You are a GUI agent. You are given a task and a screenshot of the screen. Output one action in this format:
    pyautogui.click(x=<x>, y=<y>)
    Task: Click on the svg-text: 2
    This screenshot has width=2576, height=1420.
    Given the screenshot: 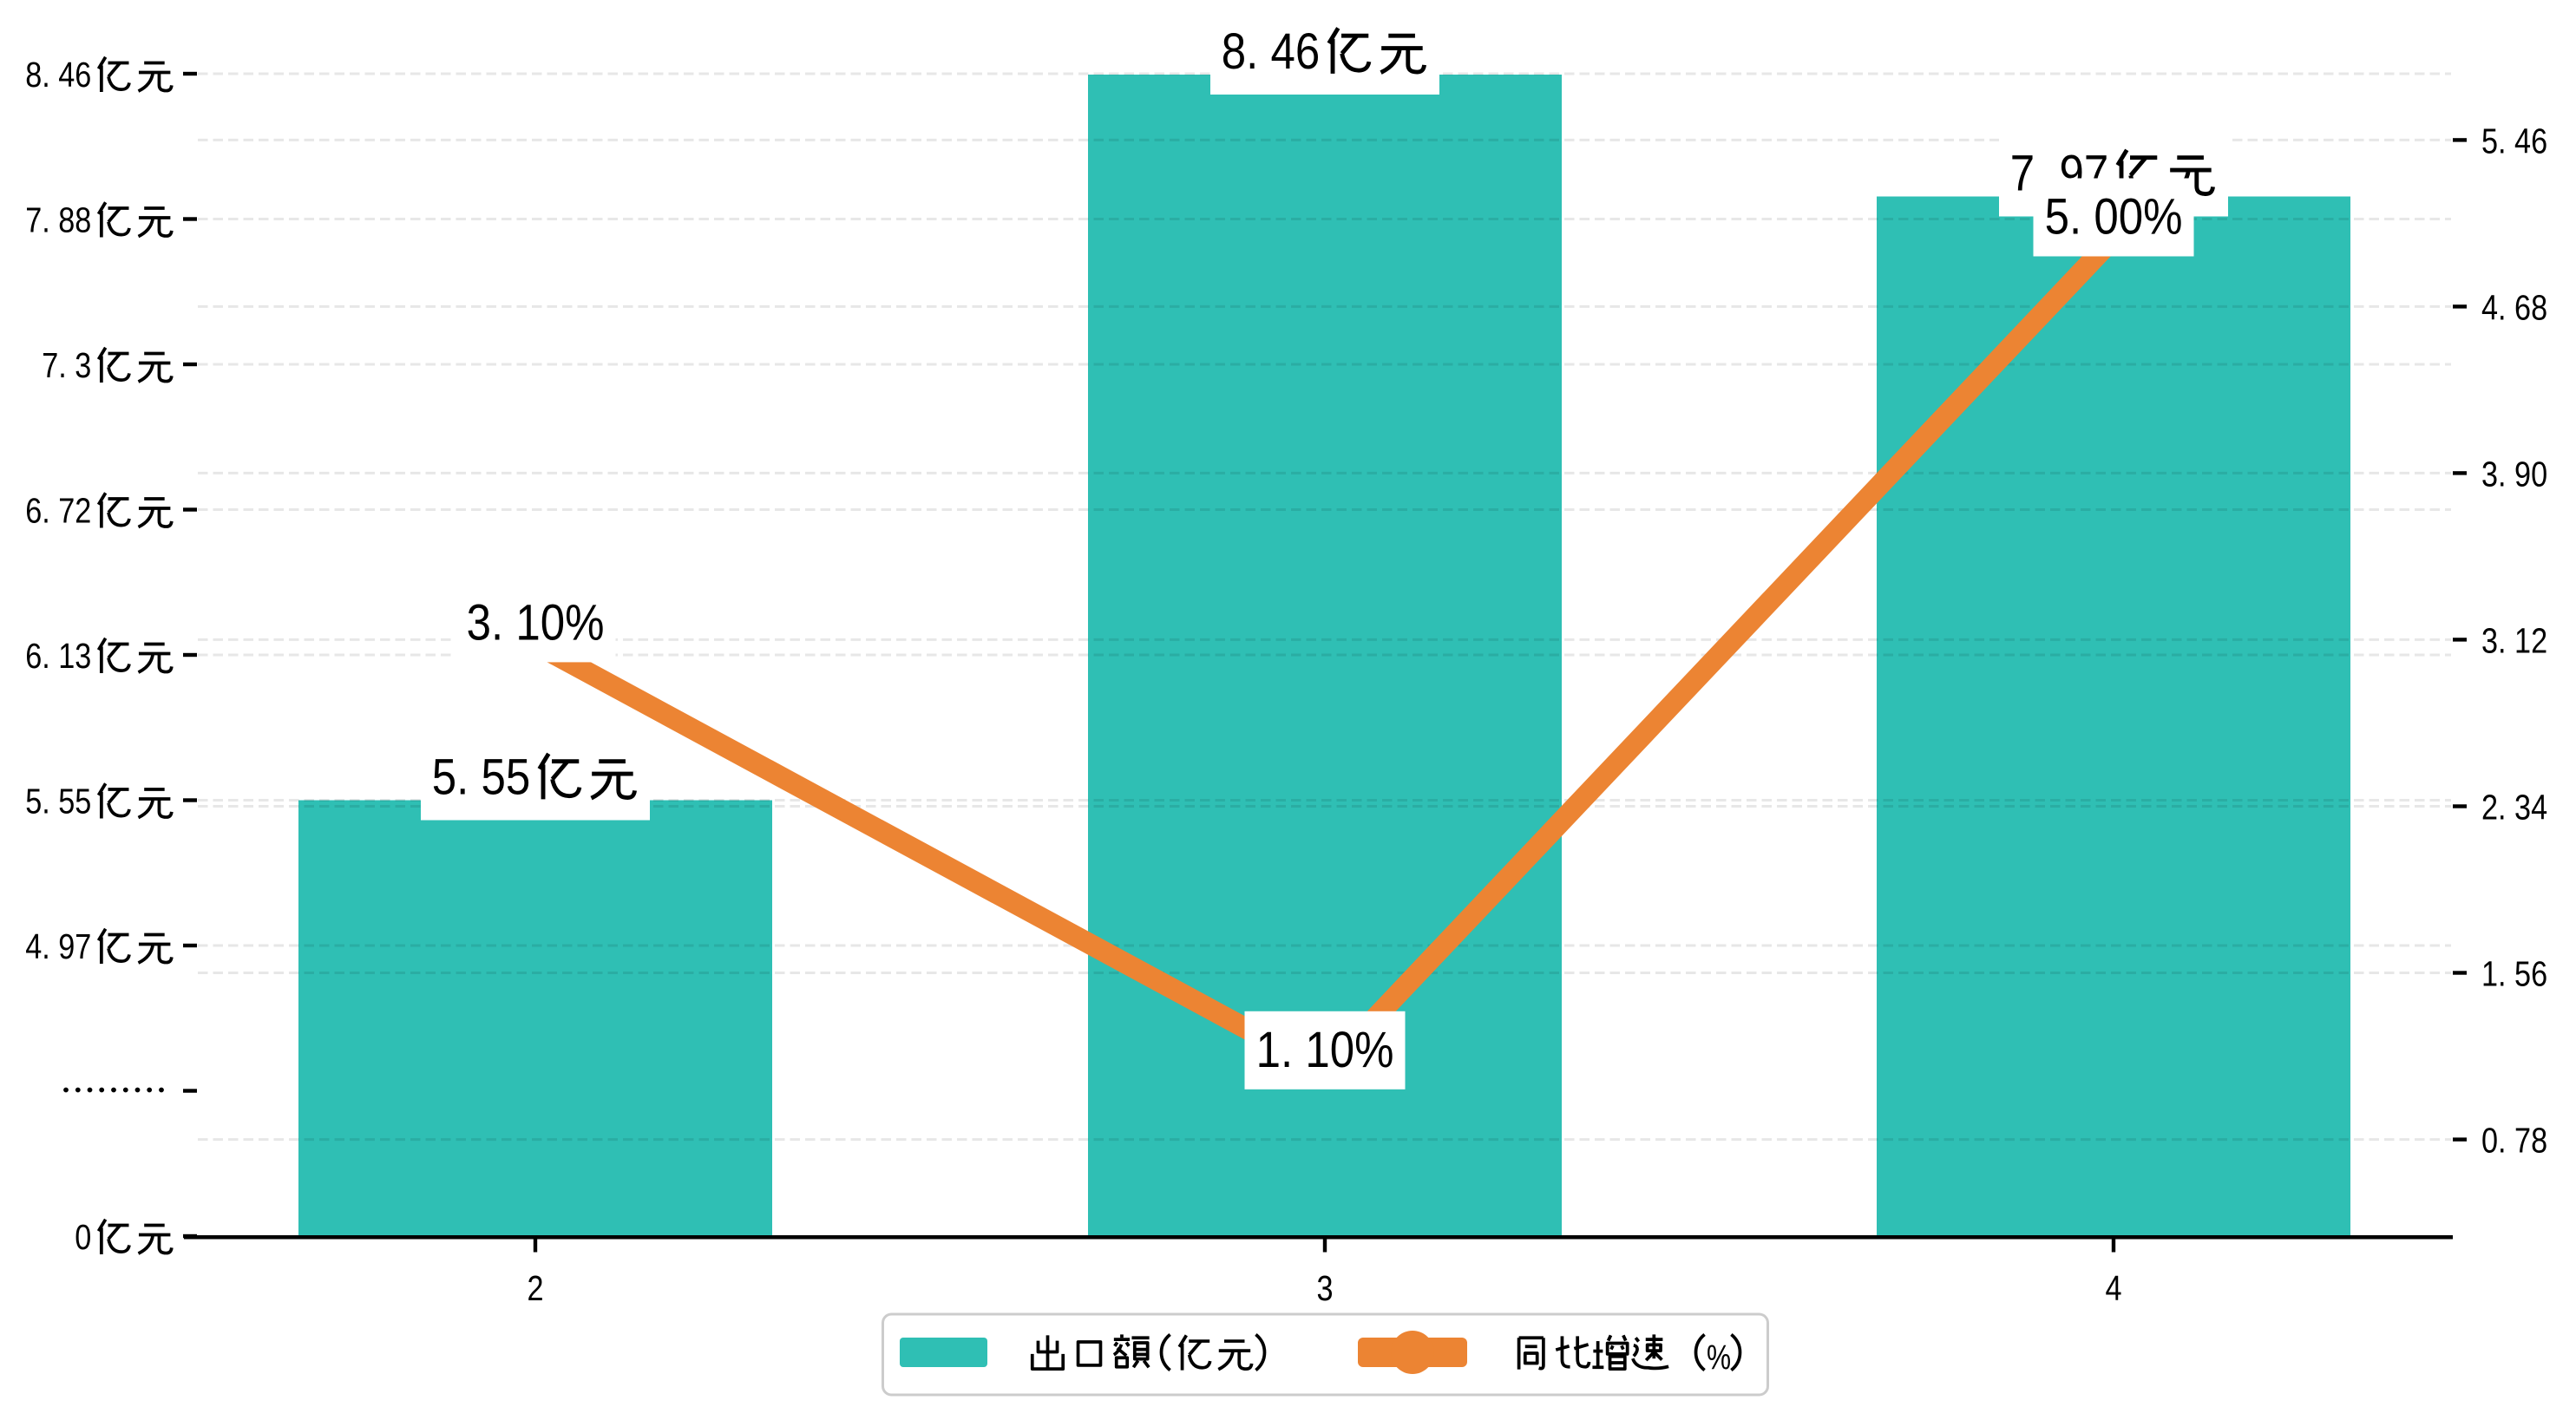 What is the action you would take?
    pyautogui.click(x=536, y=1289)
    